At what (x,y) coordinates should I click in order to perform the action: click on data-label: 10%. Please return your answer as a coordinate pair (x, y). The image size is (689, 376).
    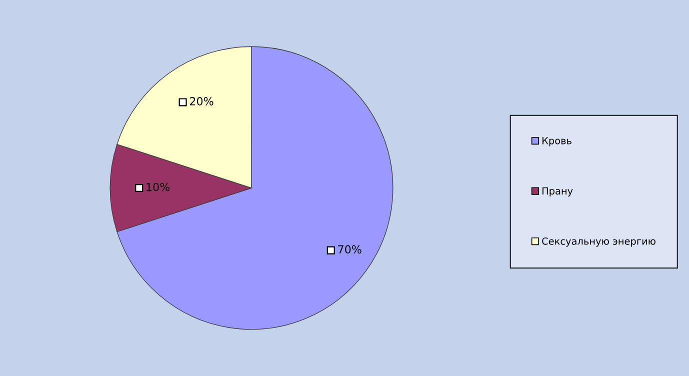
    Looking at the image, I should click on (158, 187).